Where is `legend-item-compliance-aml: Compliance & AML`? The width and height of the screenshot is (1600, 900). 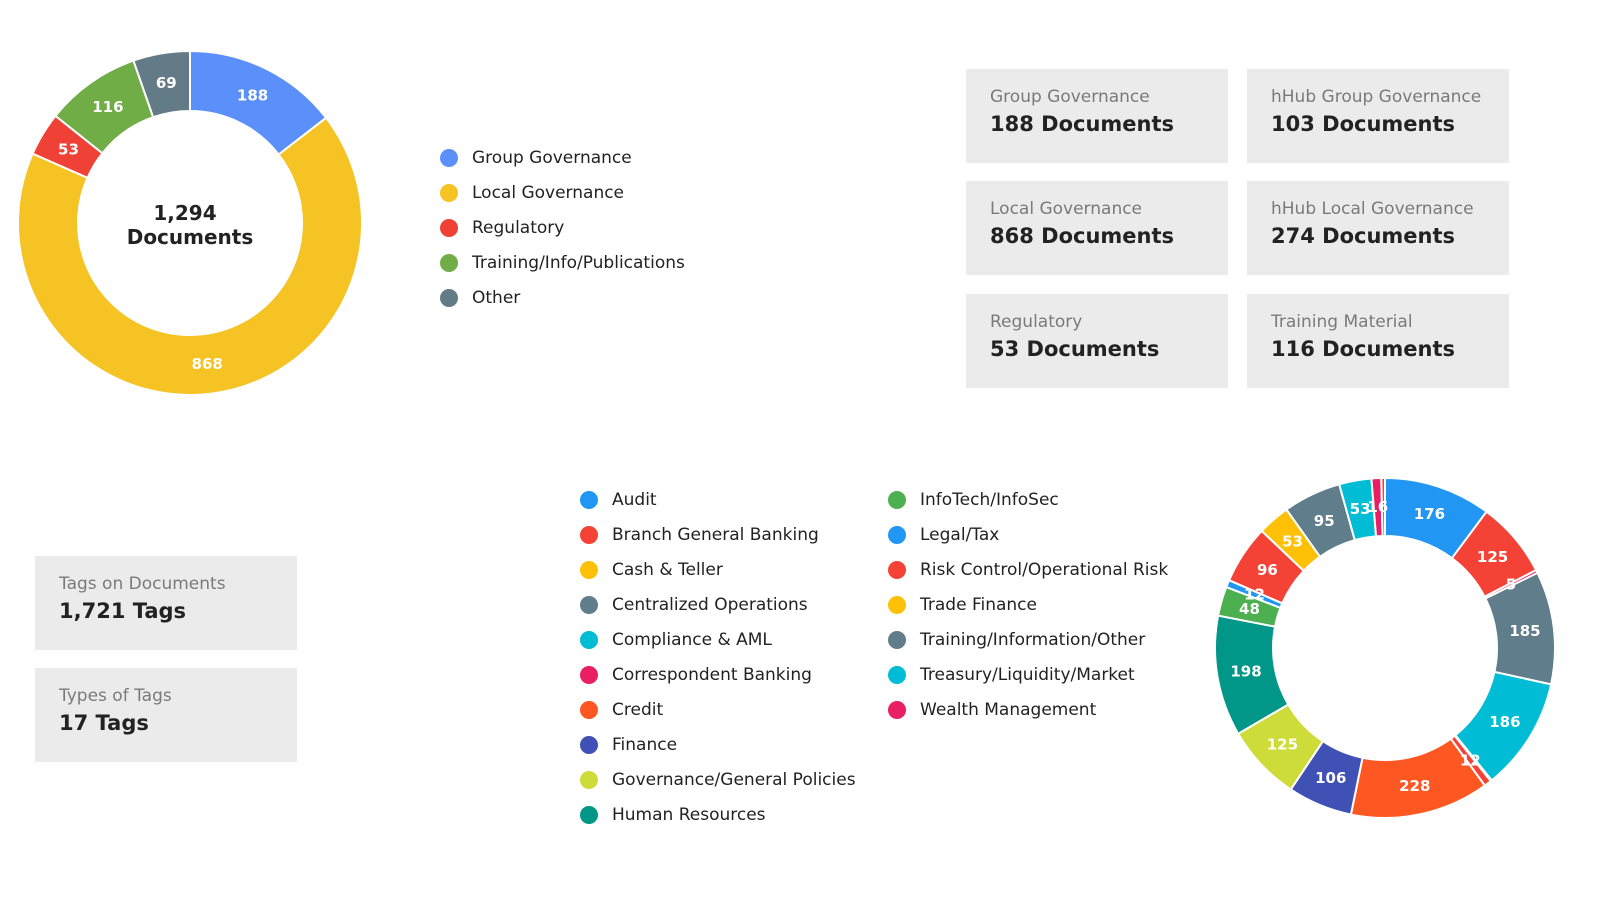 legend-item-compliance-aml: Compliance & AML is located at coordinates (718, 639).